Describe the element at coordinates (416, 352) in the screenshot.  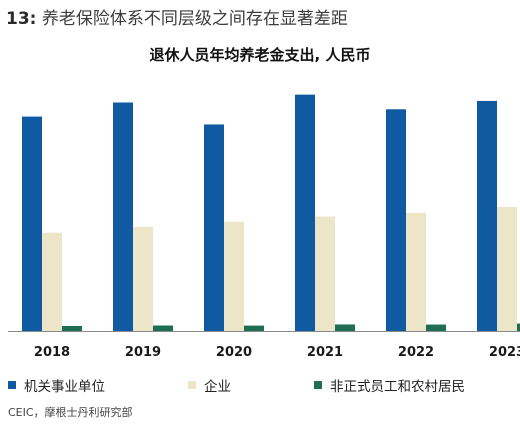
I see `x-tick-label-2022: 2022` at that location.